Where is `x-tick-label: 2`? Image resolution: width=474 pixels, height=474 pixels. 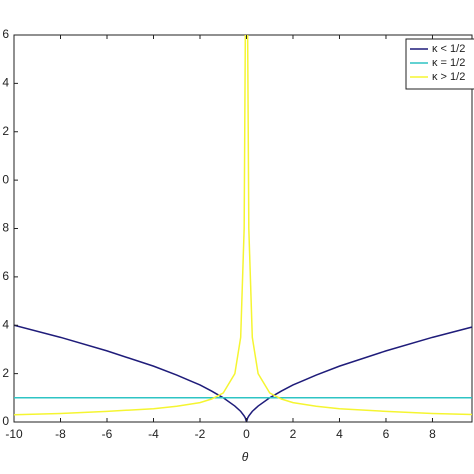 x-tick-label: 2 is located at coordinates (293, 434).